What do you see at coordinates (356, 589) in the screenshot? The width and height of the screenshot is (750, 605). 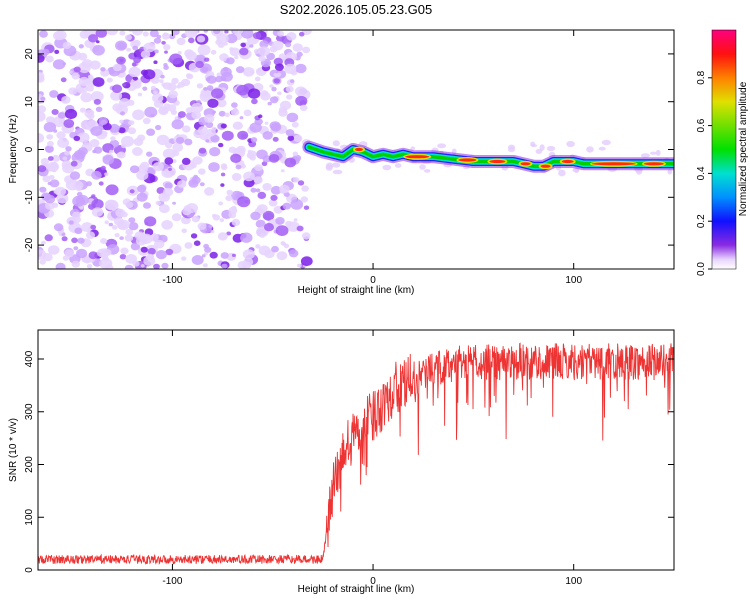 I see `snr-x-label: Height of straight line (km)` at bounding box center [356, 589].